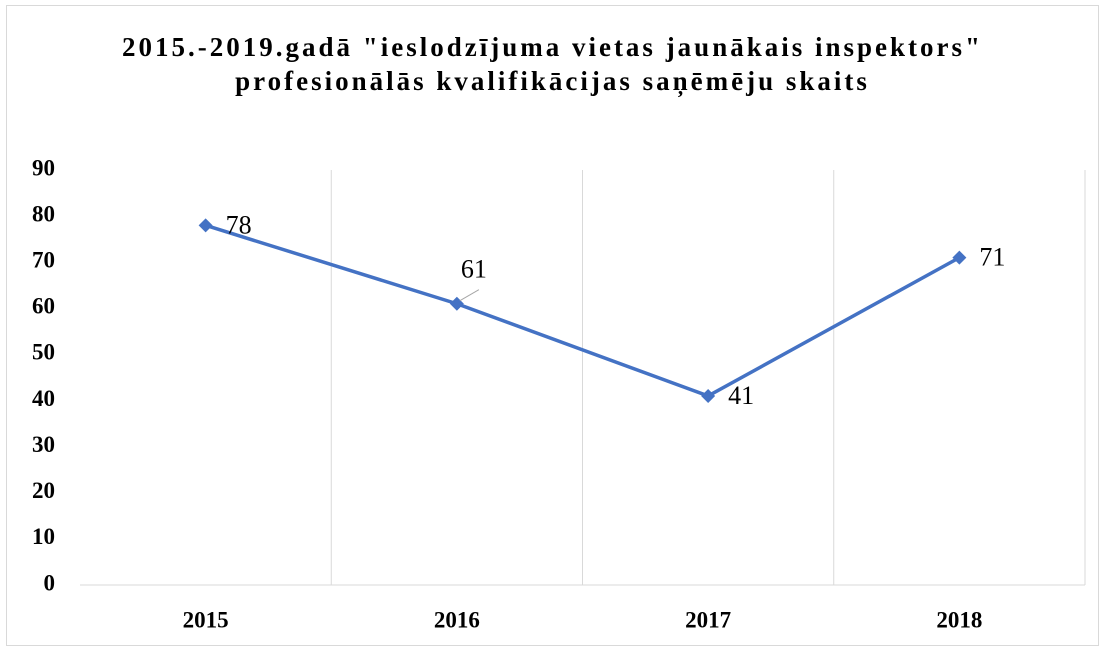 This screenshot has width=1105, height=650. I want to click on data-label: 71, so click(992, 257).